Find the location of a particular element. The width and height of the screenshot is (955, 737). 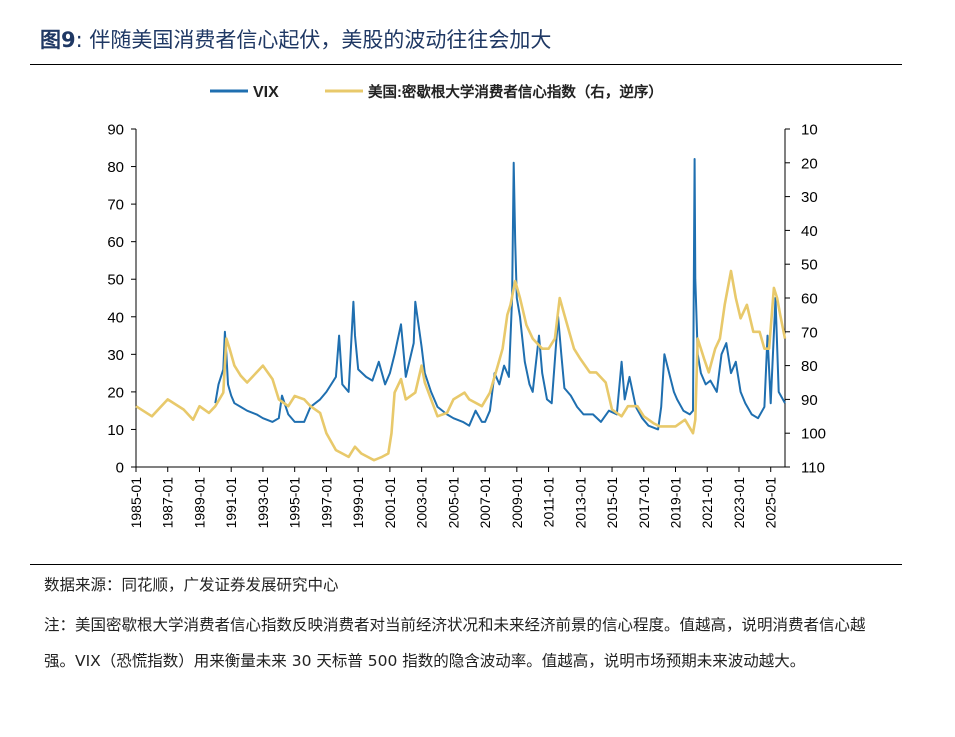

title-rule is located at coordinates (466, 64).